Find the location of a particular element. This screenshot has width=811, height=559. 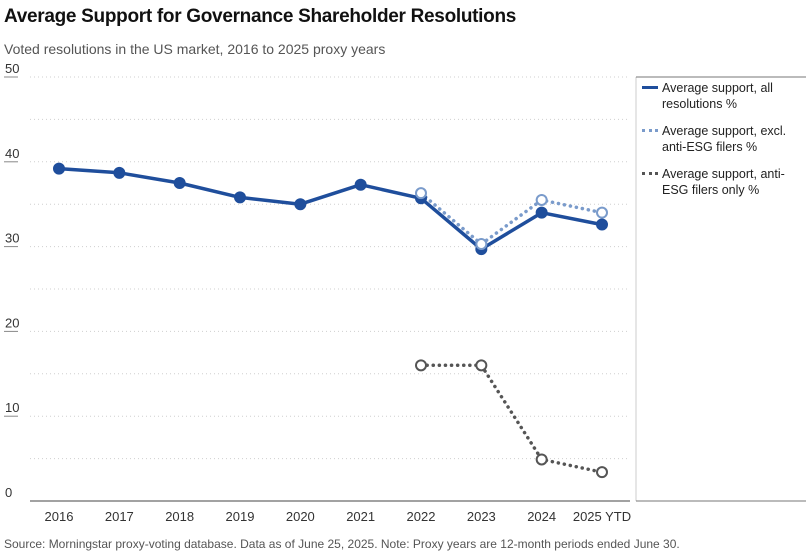

x-tick-label: 2016 is located at coordinates (59, 516).